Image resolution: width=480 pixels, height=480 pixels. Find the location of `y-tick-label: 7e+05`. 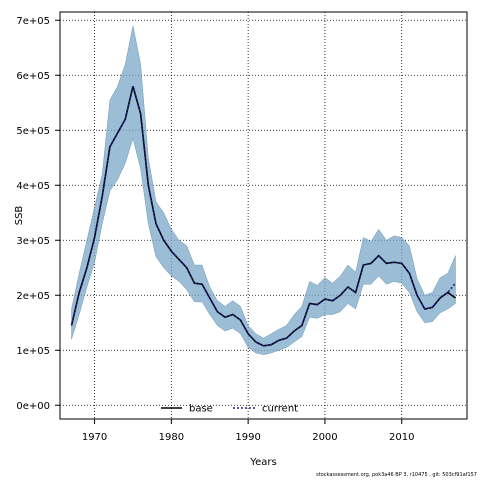

y-tick-label: 7e+05 is located at coordinates (33, 21).